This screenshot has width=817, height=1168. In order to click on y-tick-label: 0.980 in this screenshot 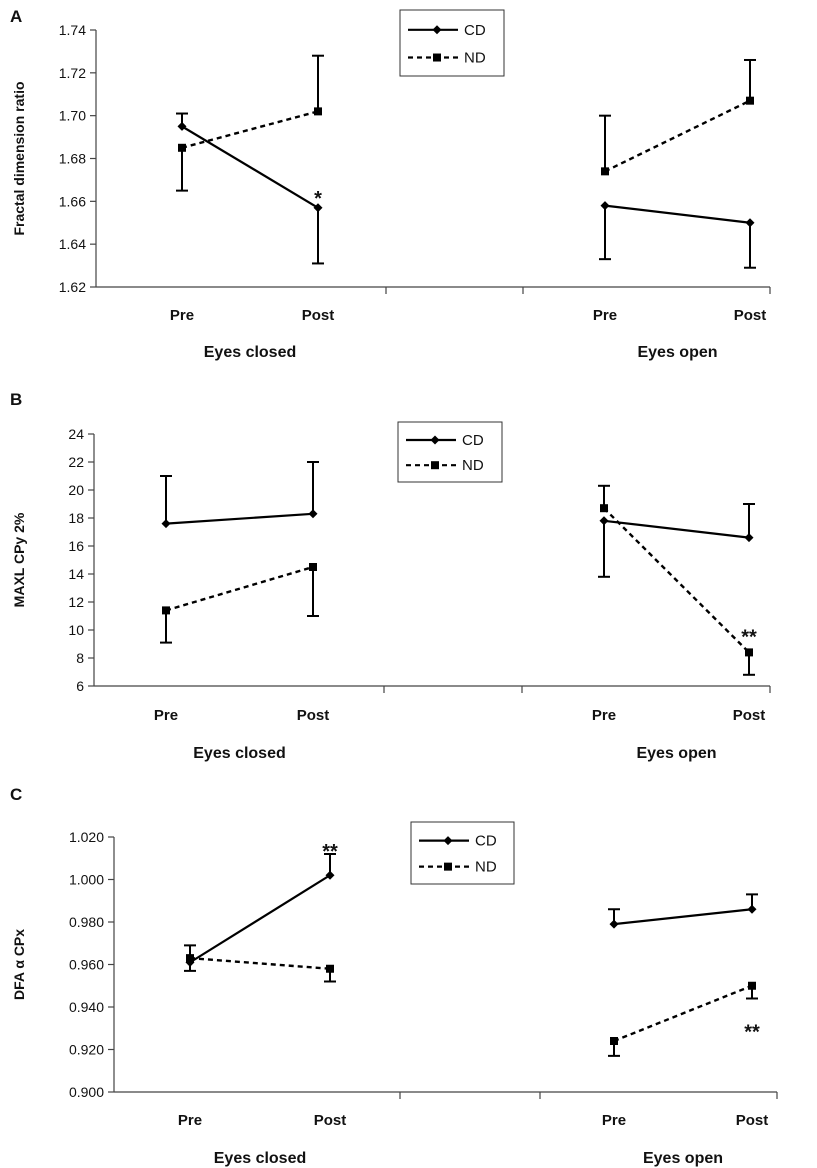, I will do `click(86, 922)`.